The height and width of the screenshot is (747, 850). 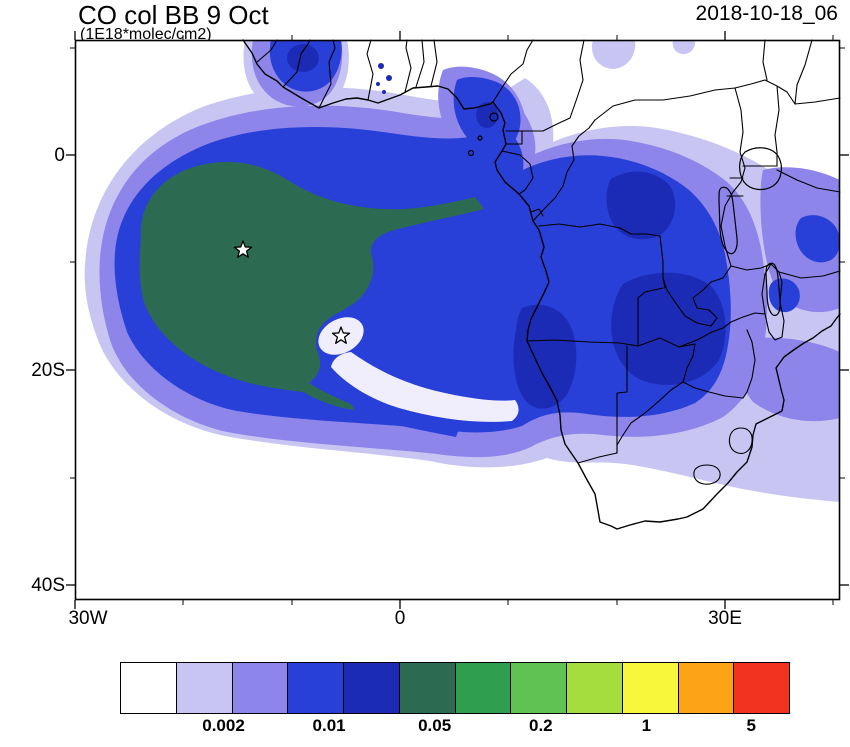 I want to click on page-title: CO col BB 9 Oct, so click(x=173, y=15).